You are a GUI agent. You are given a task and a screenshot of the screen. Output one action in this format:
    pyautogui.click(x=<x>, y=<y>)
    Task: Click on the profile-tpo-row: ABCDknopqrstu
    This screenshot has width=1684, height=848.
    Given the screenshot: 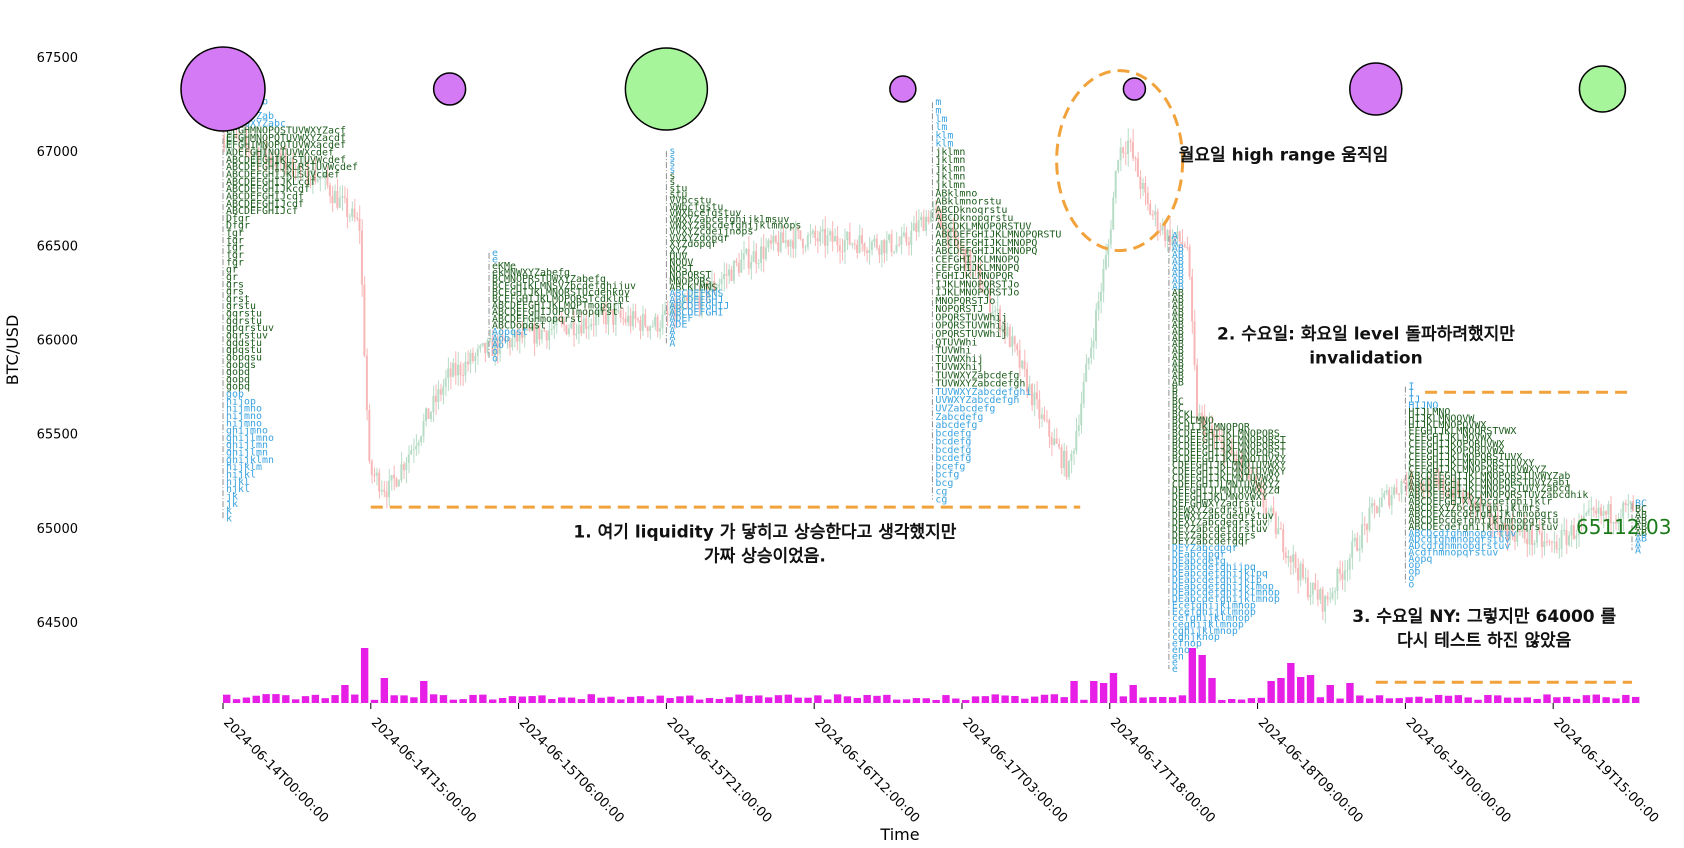 What is the action you would take?
    pyautogui.click(x=974, y=218)
    